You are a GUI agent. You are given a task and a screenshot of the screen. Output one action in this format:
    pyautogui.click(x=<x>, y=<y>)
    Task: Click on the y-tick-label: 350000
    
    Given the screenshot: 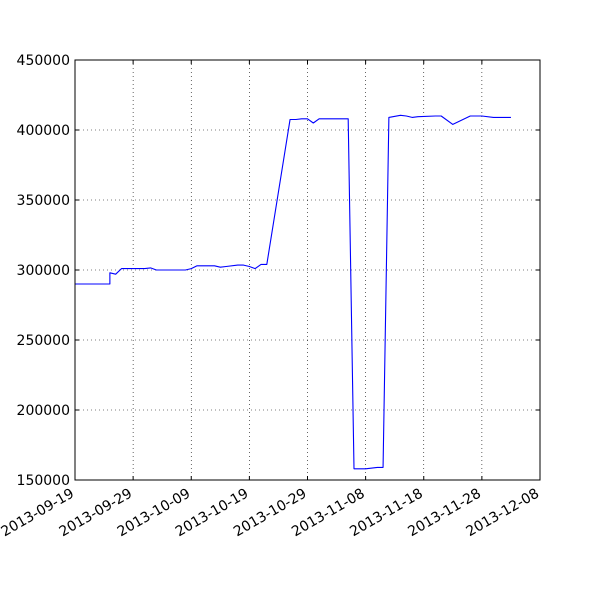 What is the action you would take?
    pyautogui.click(x=43, y=201)
    